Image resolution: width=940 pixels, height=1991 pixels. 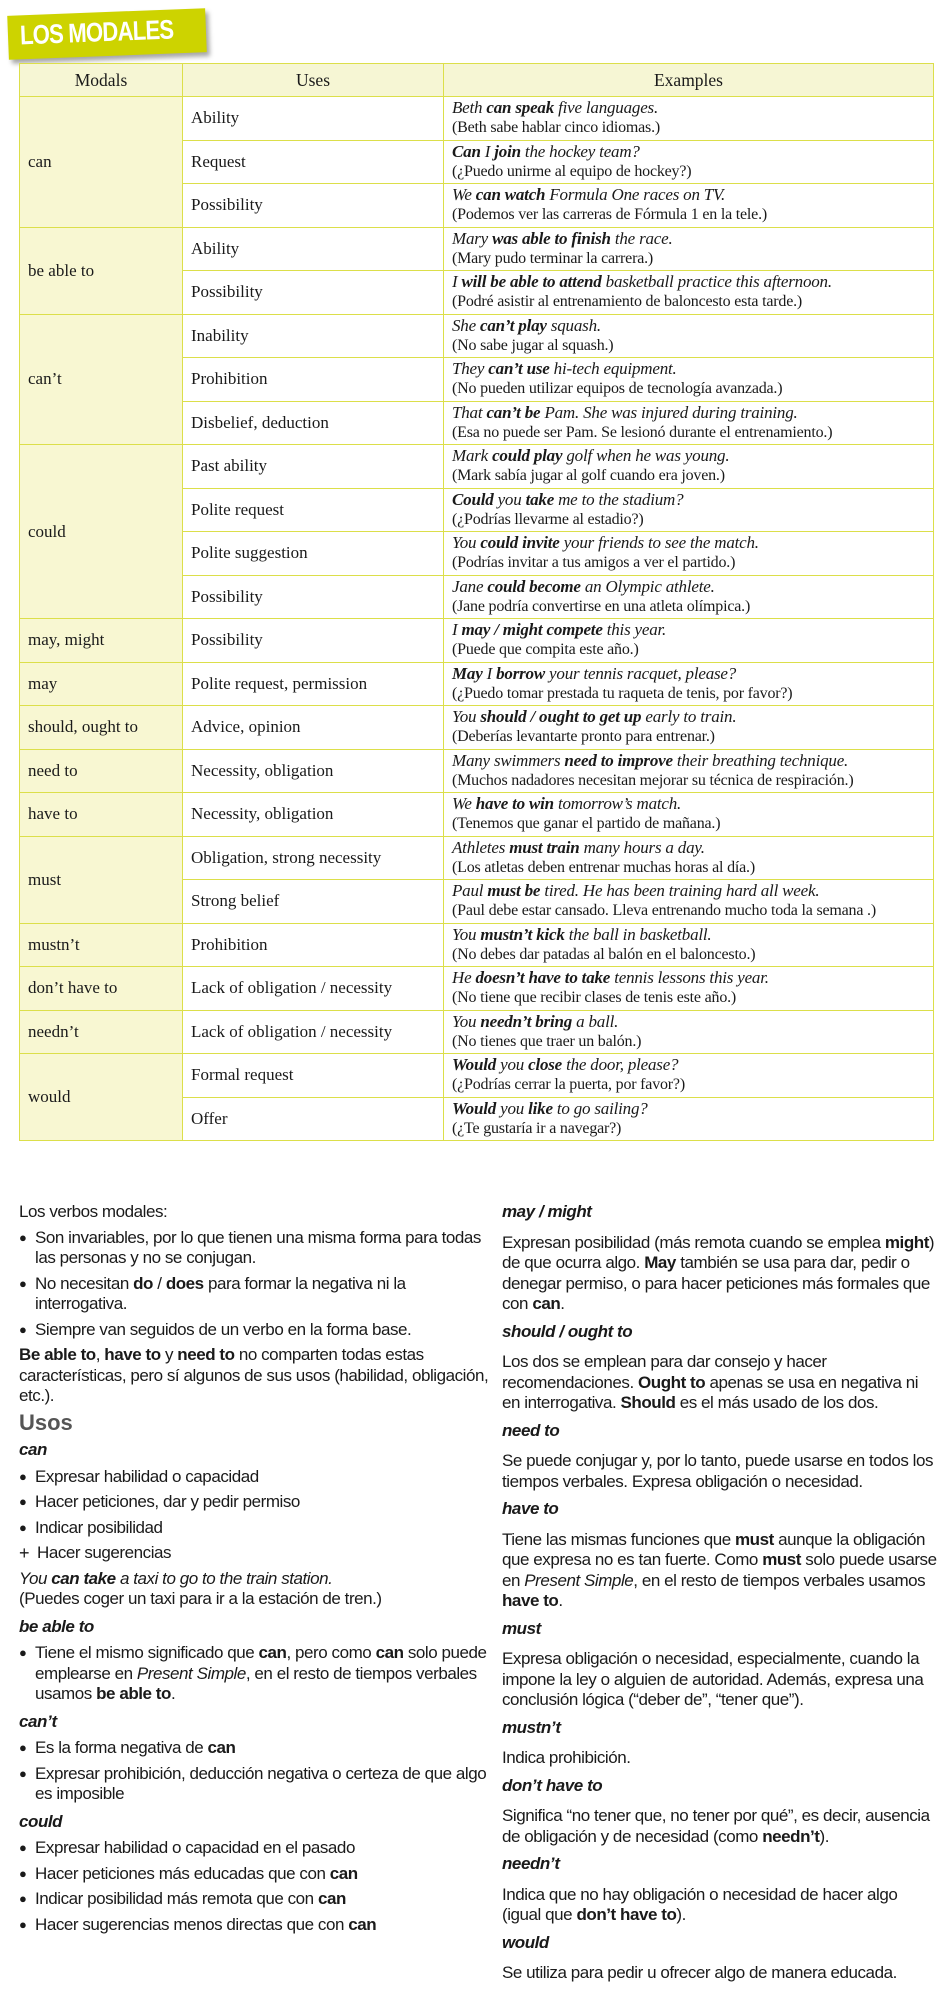 I want to click on example-english: Would you like to go sailing?, so click(x=688, y=1109).